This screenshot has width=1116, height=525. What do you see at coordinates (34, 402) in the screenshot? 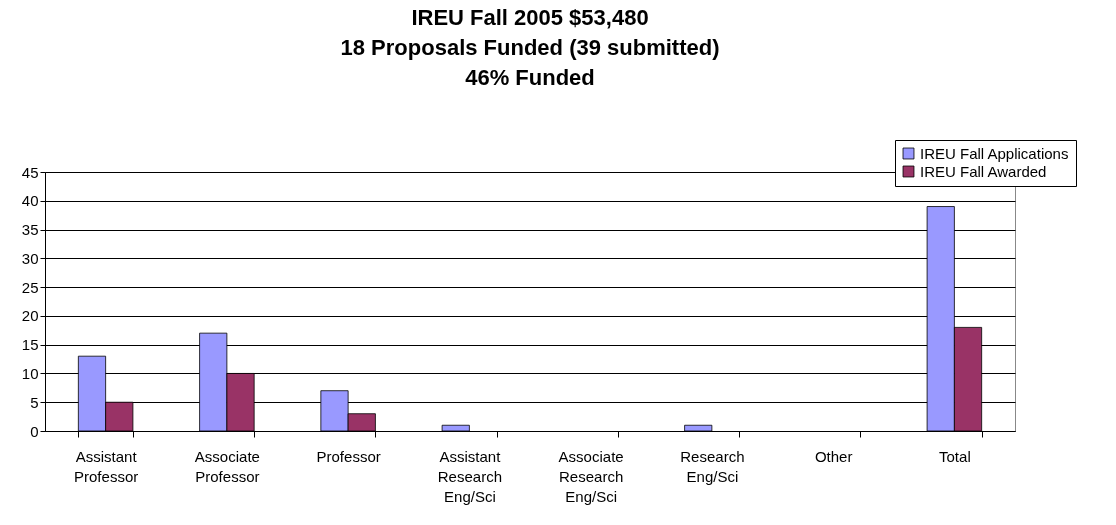
I see `y-tick-label: 5` at bounding box center [34, 402].